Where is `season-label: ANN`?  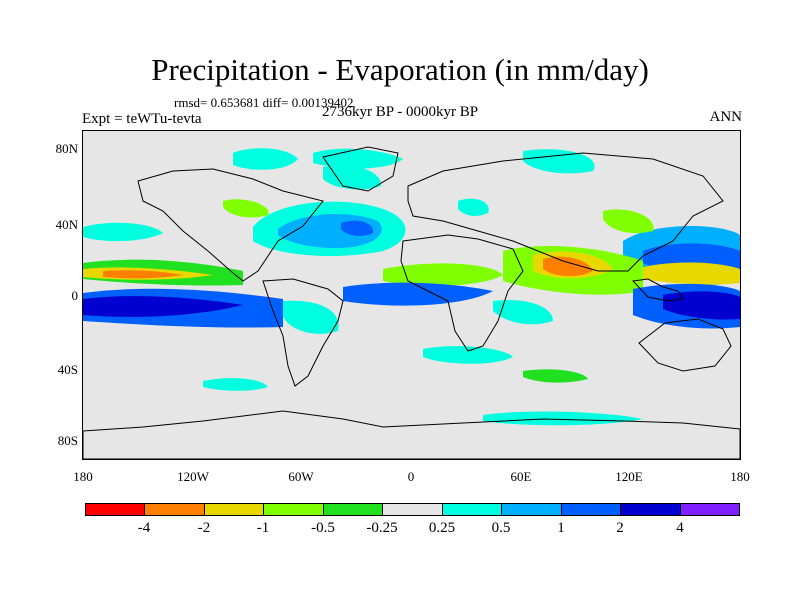
season-label: ANN is located at coordinates (726, 117).